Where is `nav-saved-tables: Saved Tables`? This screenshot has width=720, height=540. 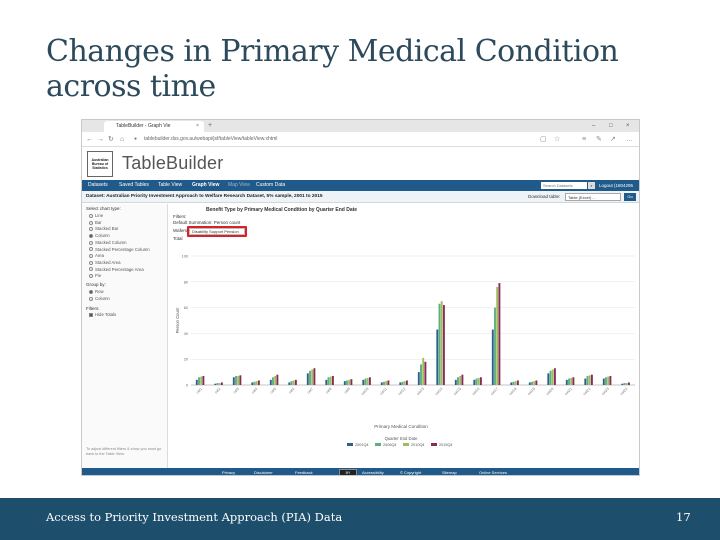 nav-saved-tables: Saved Tables is located at coordinates (134, 185).